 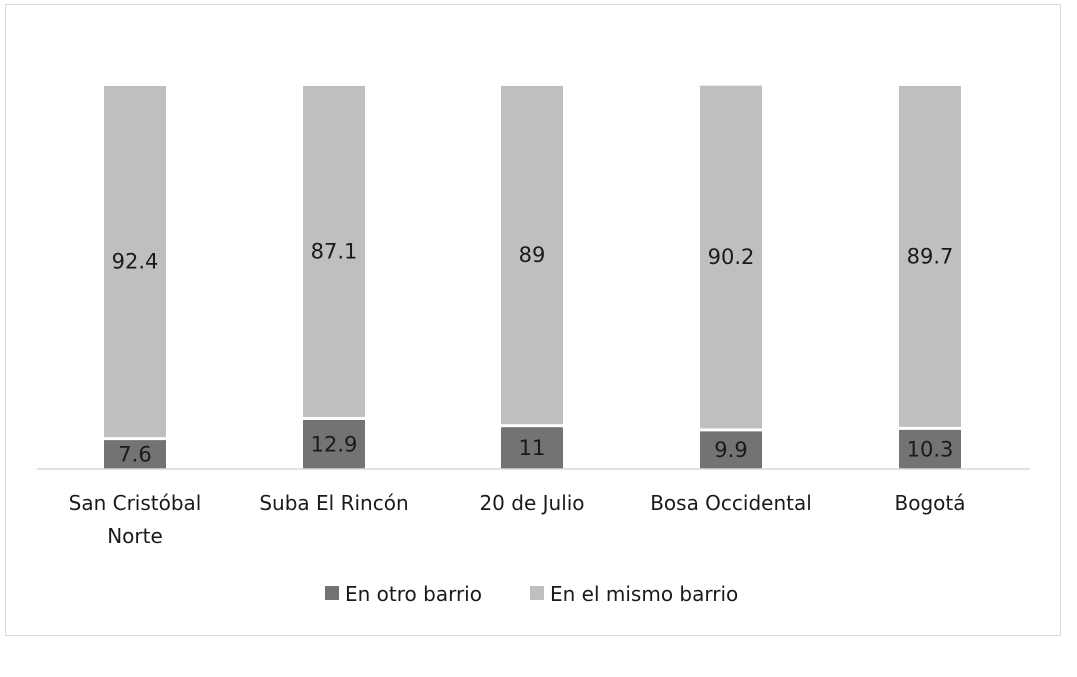 I want to click on bar-en-el-mismo-barrio-20-de-julio, so click(x=532, y=255).